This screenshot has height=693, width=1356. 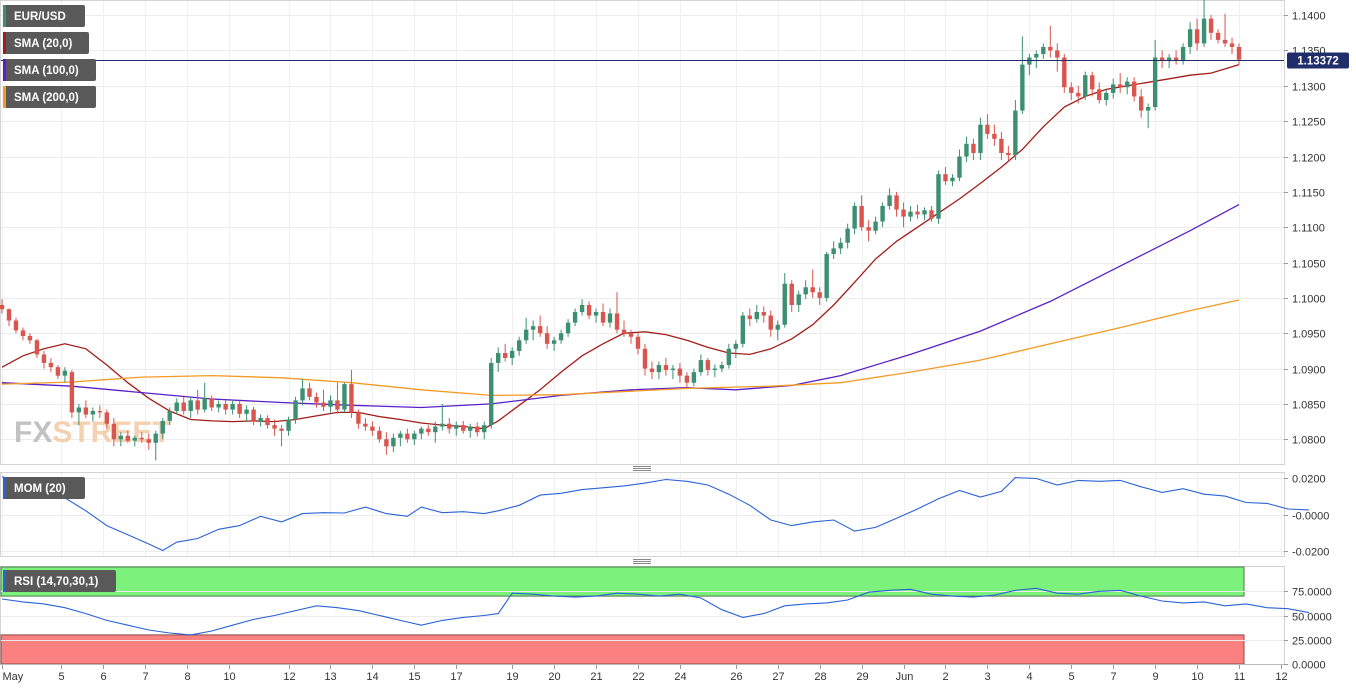 I want to click on legend-rsi: RSI (14,70,30,1), so click(x=59, y=581).